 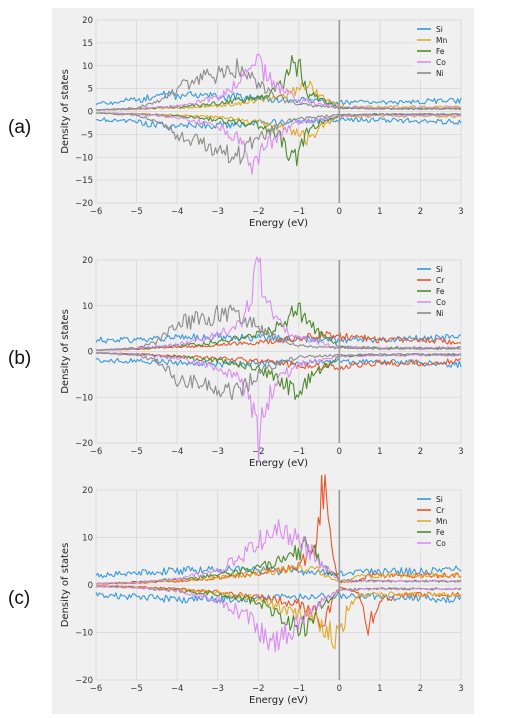 I want to click on series-line-si-down, so click(x=278, y=597).